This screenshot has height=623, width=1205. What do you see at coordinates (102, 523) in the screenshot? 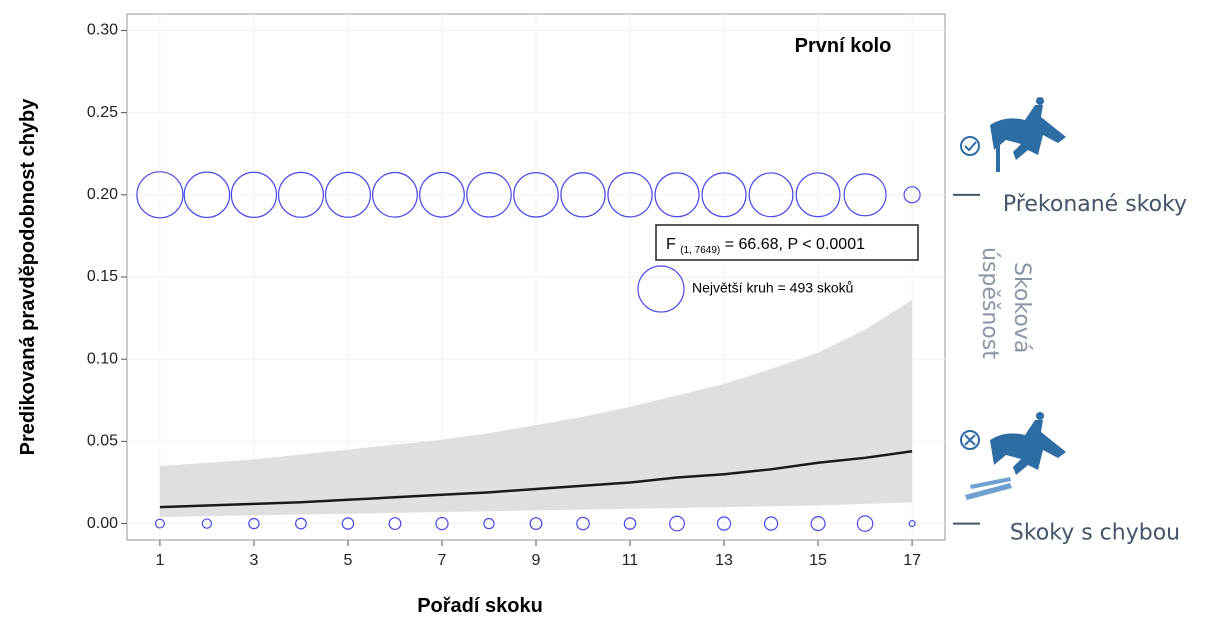
I see `y-tick-label: 0.00` at bounding box center [102, 523].